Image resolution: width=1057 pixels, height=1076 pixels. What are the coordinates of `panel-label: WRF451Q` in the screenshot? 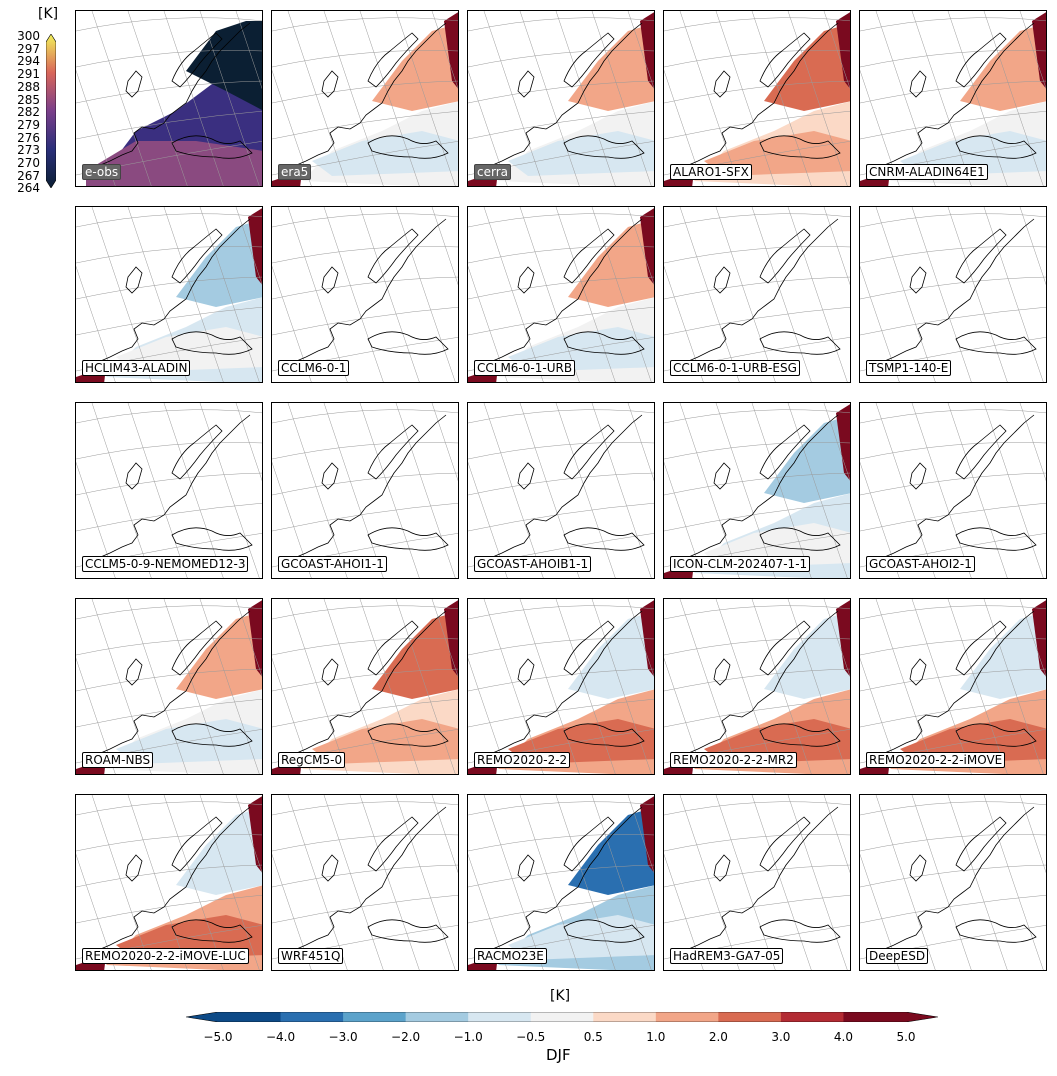 It's located at (311, 956).